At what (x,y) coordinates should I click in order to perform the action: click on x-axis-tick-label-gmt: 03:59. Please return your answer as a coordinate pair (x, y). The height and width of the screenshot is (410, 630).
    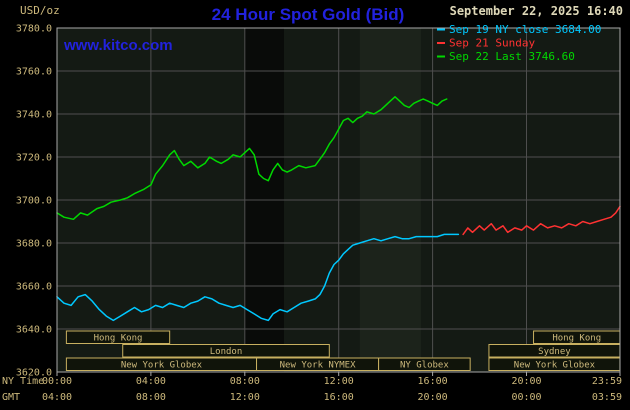
    Looking at the image, I should click on (607, 397).